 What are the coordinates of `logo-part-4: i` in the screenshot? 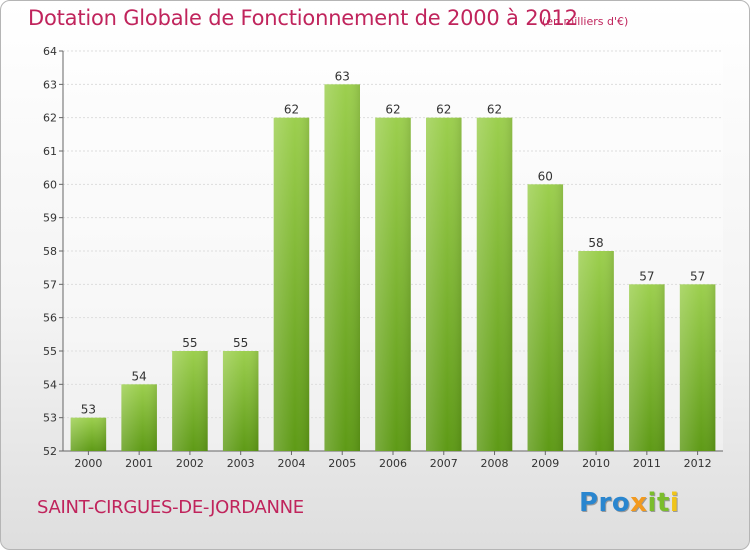 It's located at (674, 503).